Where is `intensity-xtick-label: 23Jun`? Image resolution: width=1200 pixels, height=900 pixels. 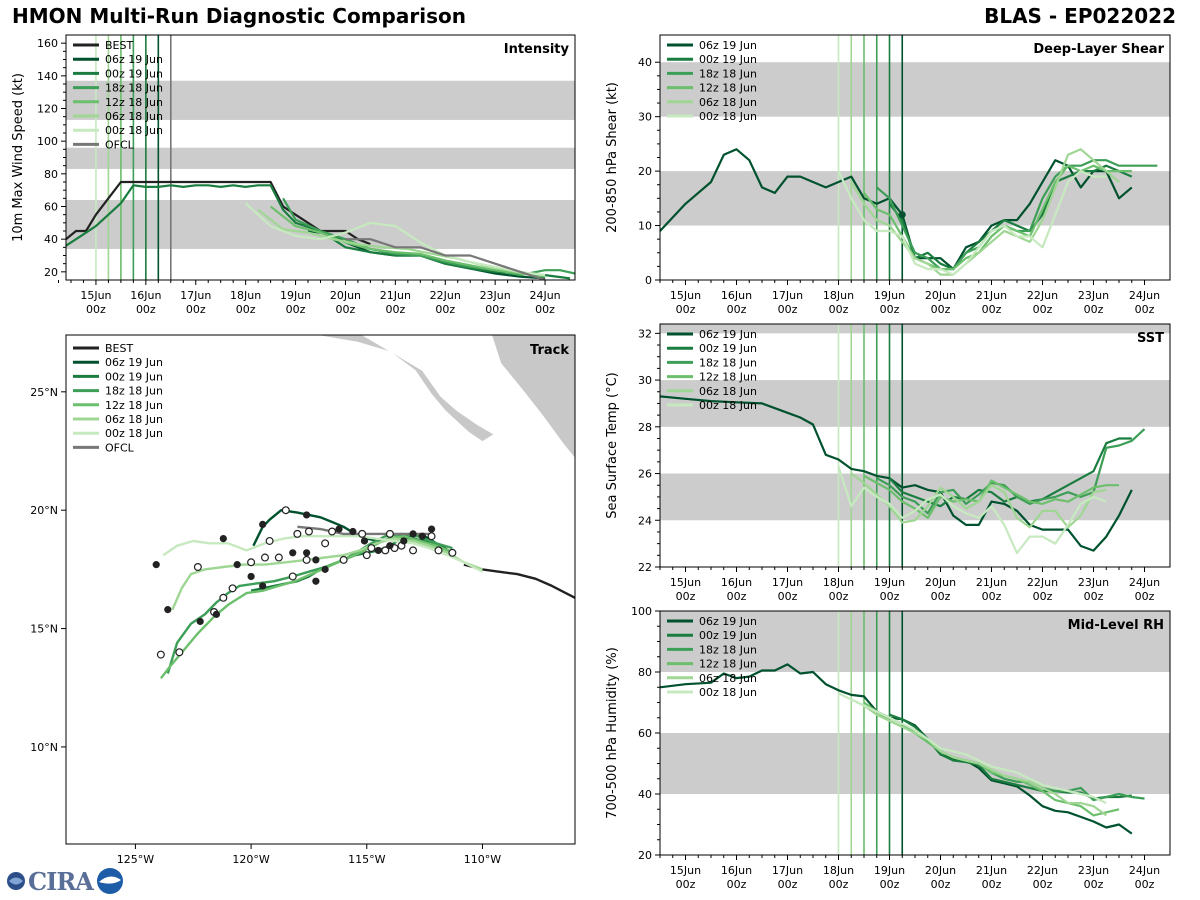
intensity-xtick-label: 23Jun is located at coordinates (495, 295).